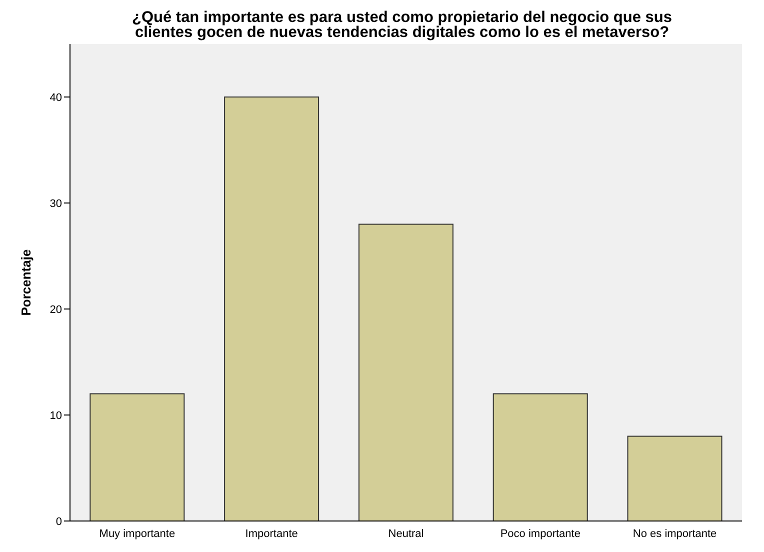  What do you see at coordinates (59, 522) in the screenshot?
I see `y-tick-label: 0` at bounding box center [59, 522].